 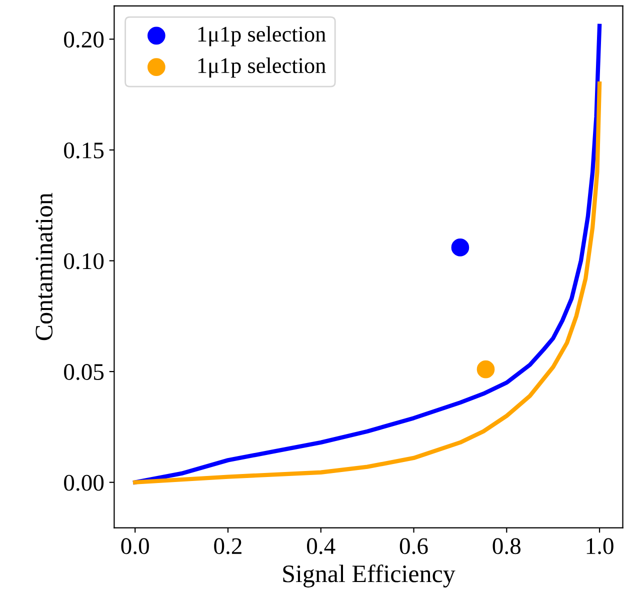 What do you see at coordinates (369, 576) in the screenshot?
I see `x-axis-title: Signal Efficiency` at bounding box center [369, 576].